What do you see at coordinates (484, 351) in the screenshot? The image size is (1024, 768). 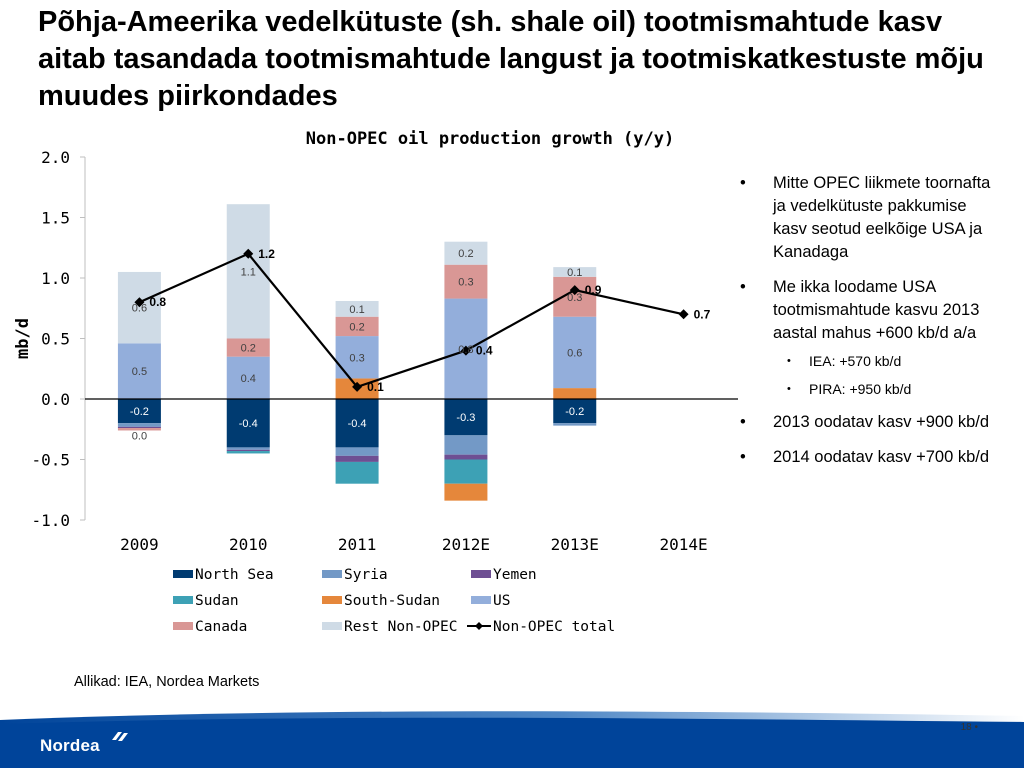 I see `total-label: 0.4` at bounding box center [484, 351].